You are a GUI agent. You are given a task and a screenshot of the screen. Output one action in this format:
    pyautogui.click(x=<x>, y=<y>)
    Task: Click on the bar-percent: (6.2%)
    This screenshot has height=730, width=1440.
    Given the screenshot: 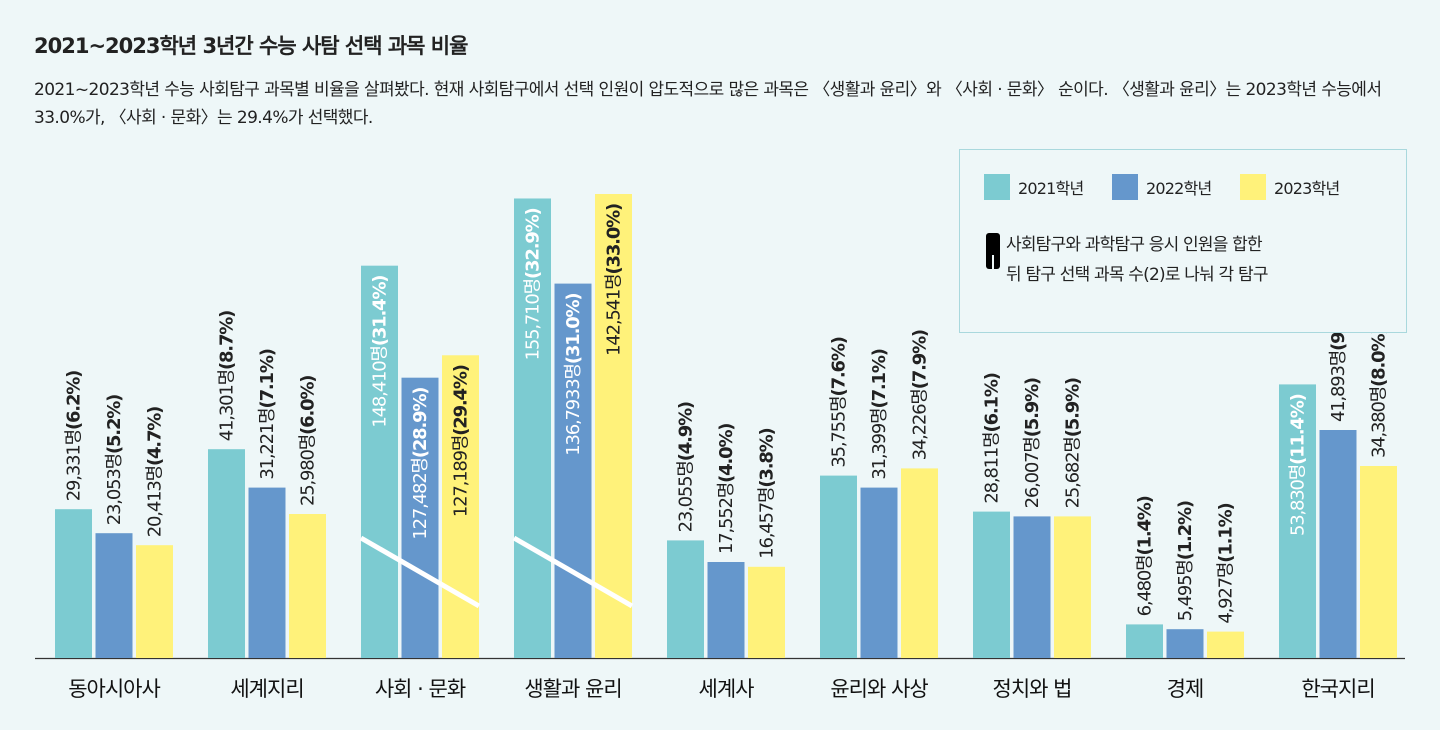 What is the action you would take?
    pyautogui.click(x=74, y=400)
    